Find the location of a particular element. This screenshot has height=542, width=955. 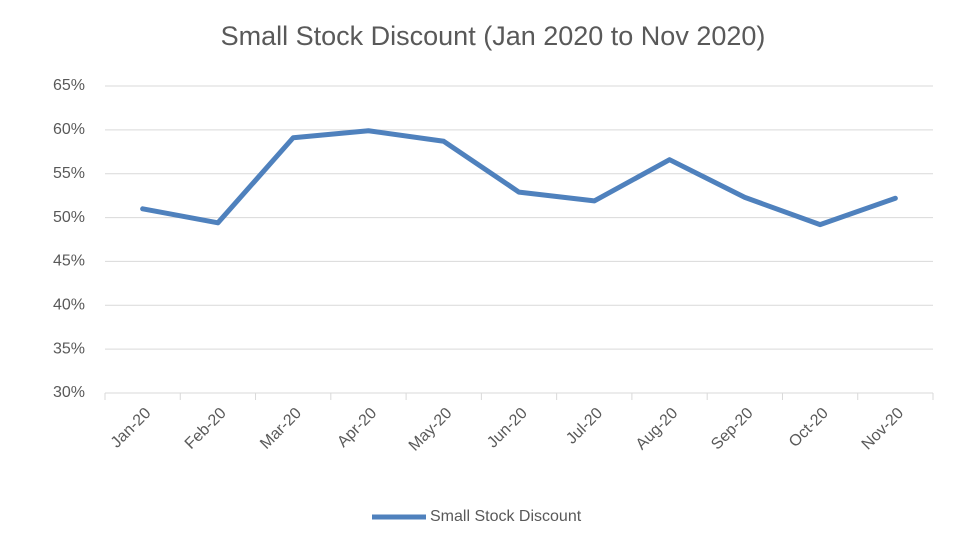

y-tick-label: 55% is located at coordinates (69, 173).